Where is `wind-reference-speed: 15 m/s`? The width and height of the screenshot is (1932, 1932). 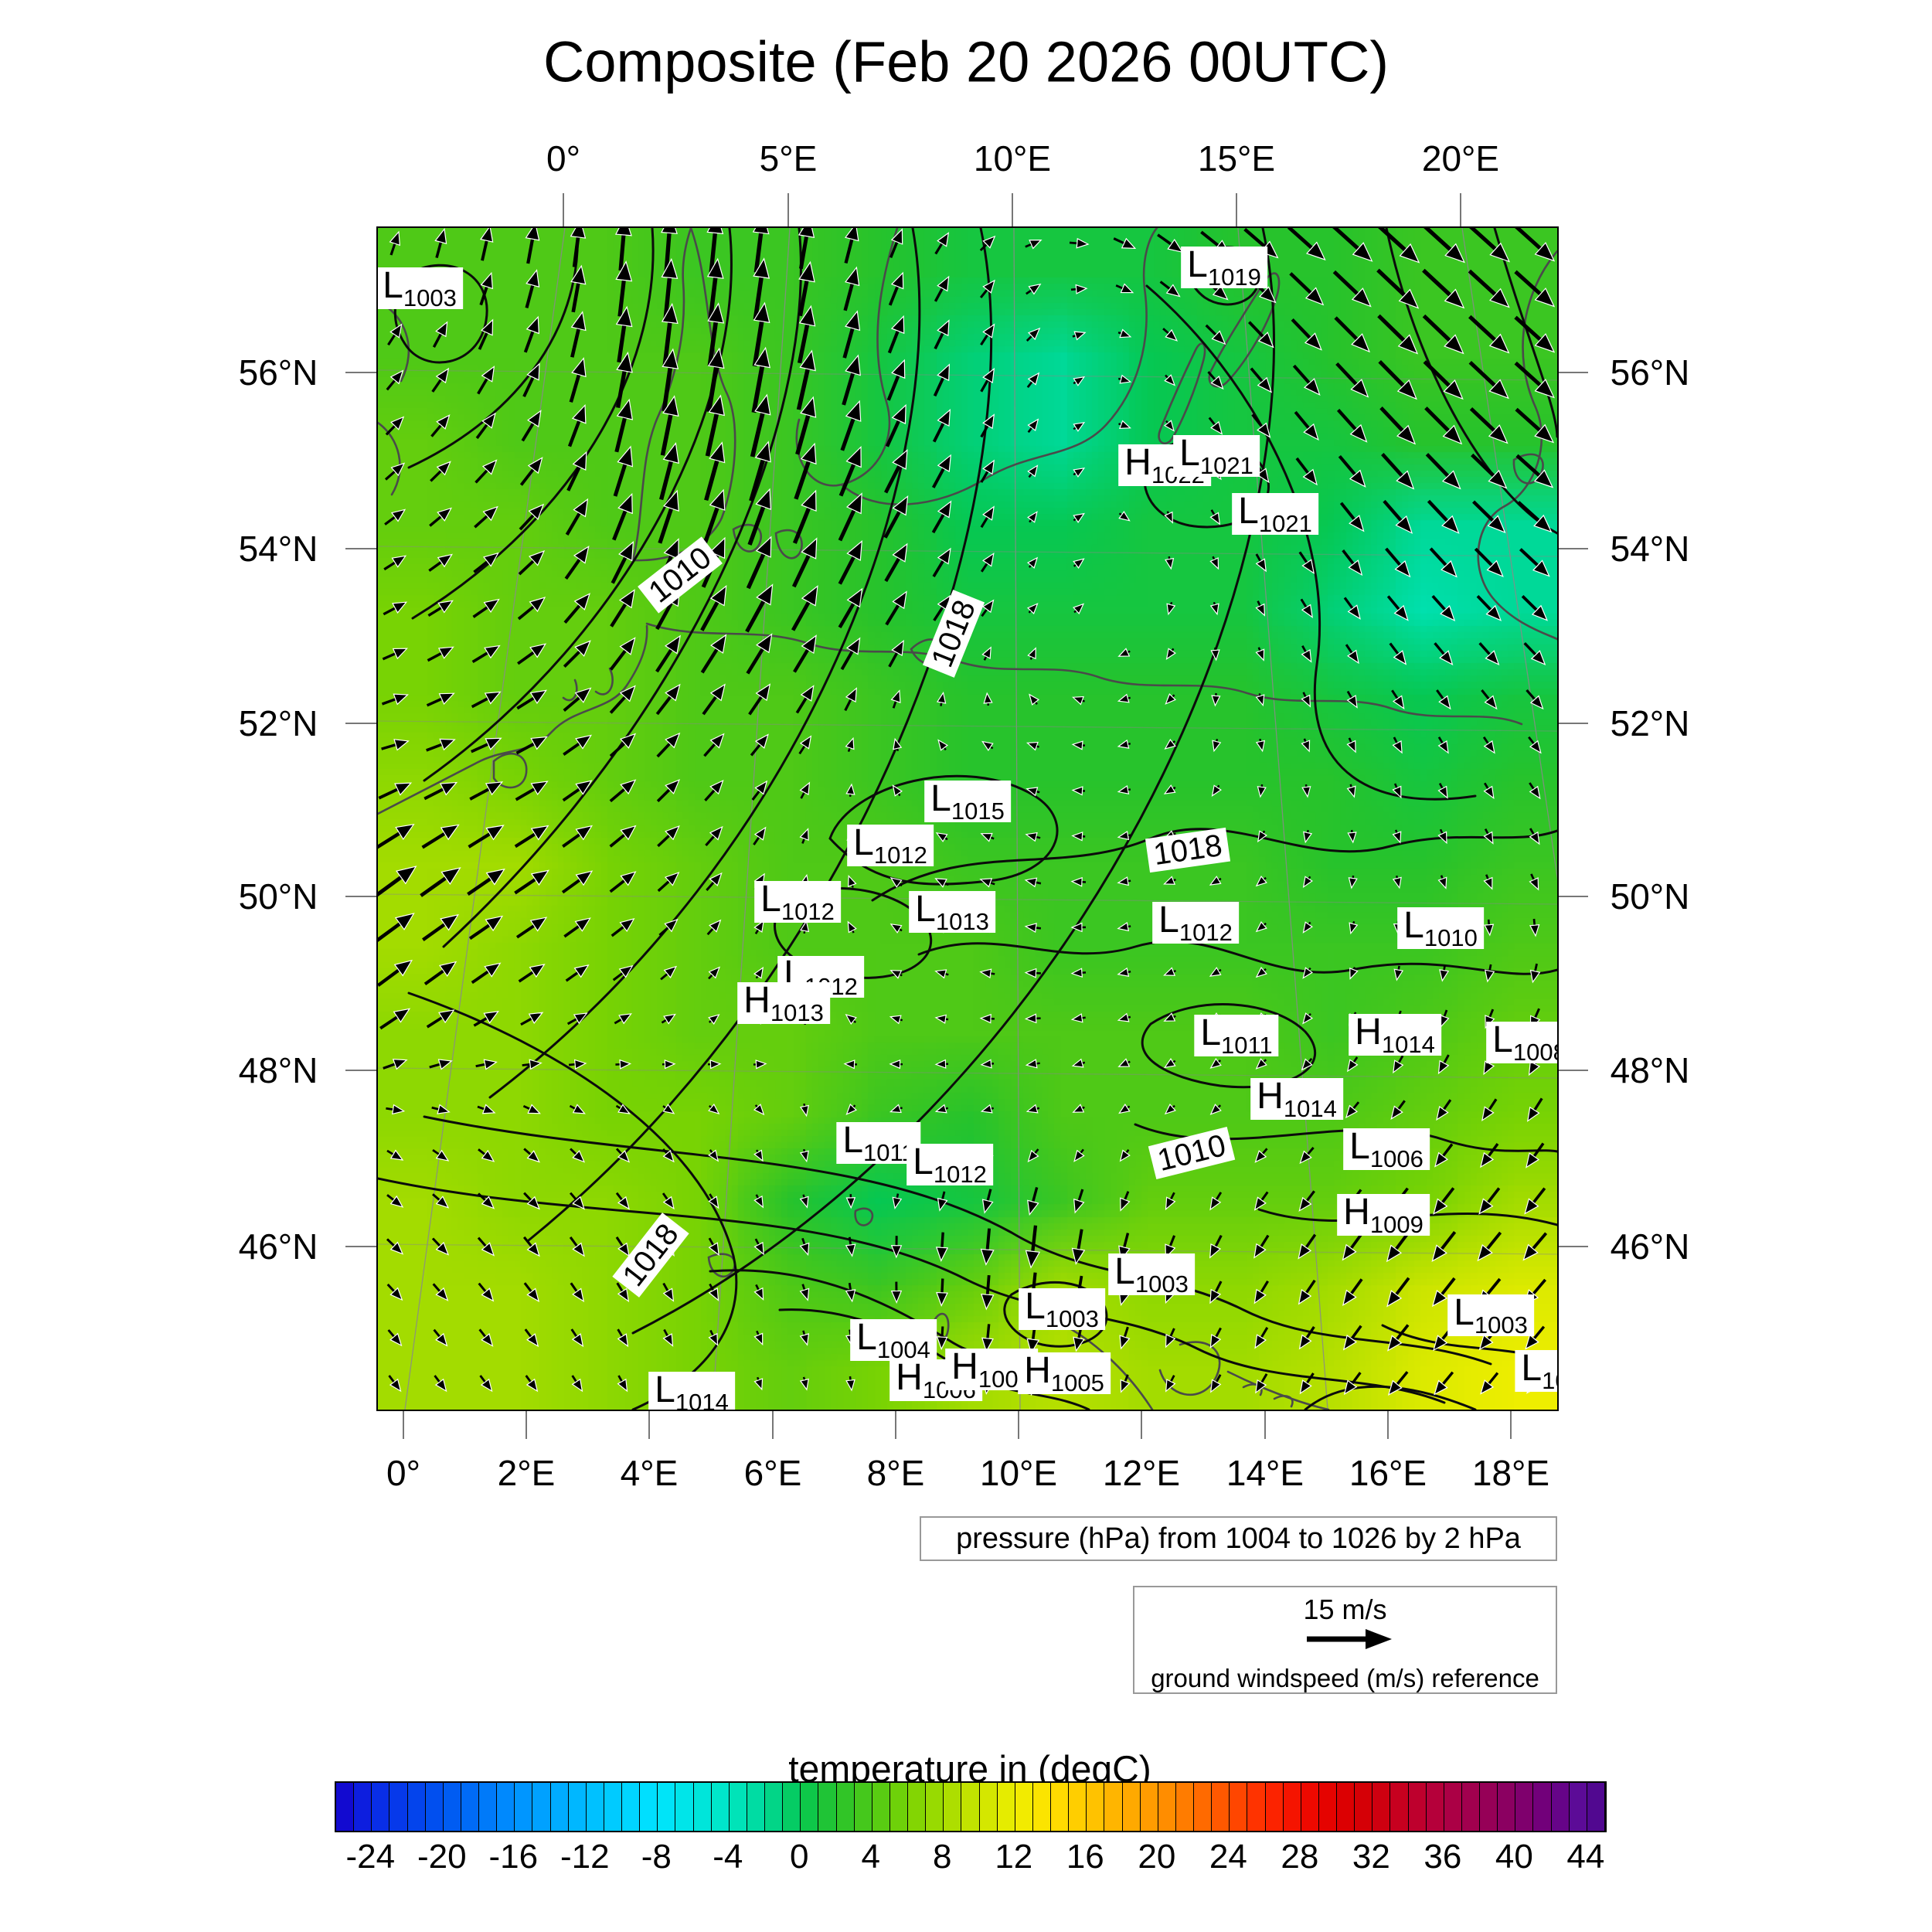 wind-reference-speed: 15 m/s is located at coordinates (1345, 1610).